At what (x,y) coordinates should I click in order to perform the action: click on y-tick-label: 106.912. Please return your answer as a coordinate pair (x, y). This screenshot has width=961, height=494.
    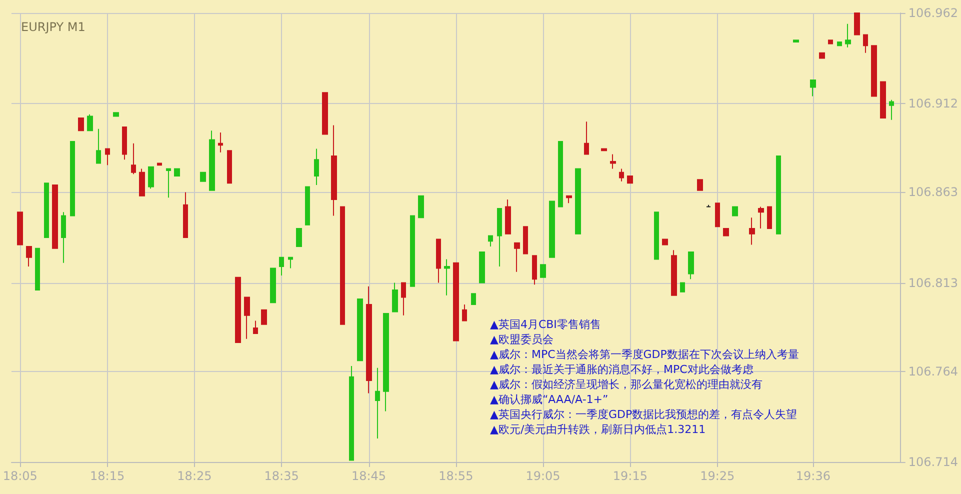
    Looking at the image, I should click on (933, 103).